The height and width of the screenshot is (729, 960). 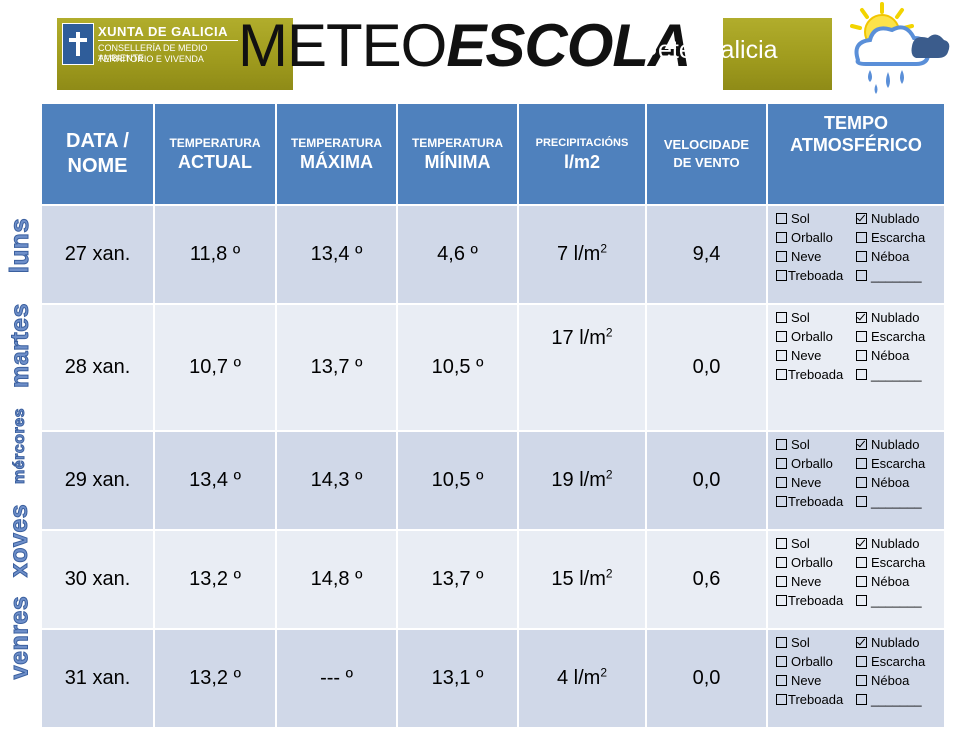 I want to click on sky-option-orballo: Orballo, so click(x=816, y=237).